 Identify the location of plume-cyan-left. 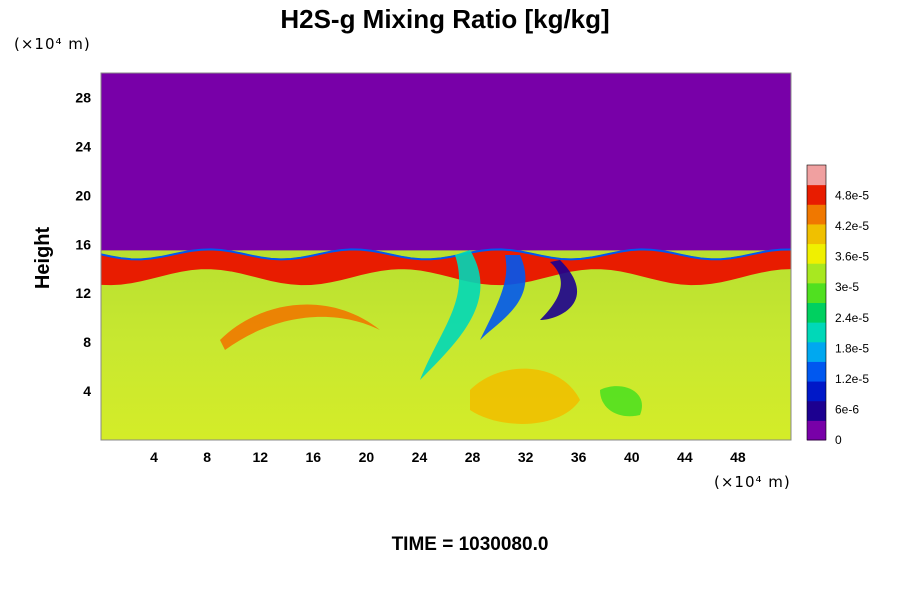
(450, 315).